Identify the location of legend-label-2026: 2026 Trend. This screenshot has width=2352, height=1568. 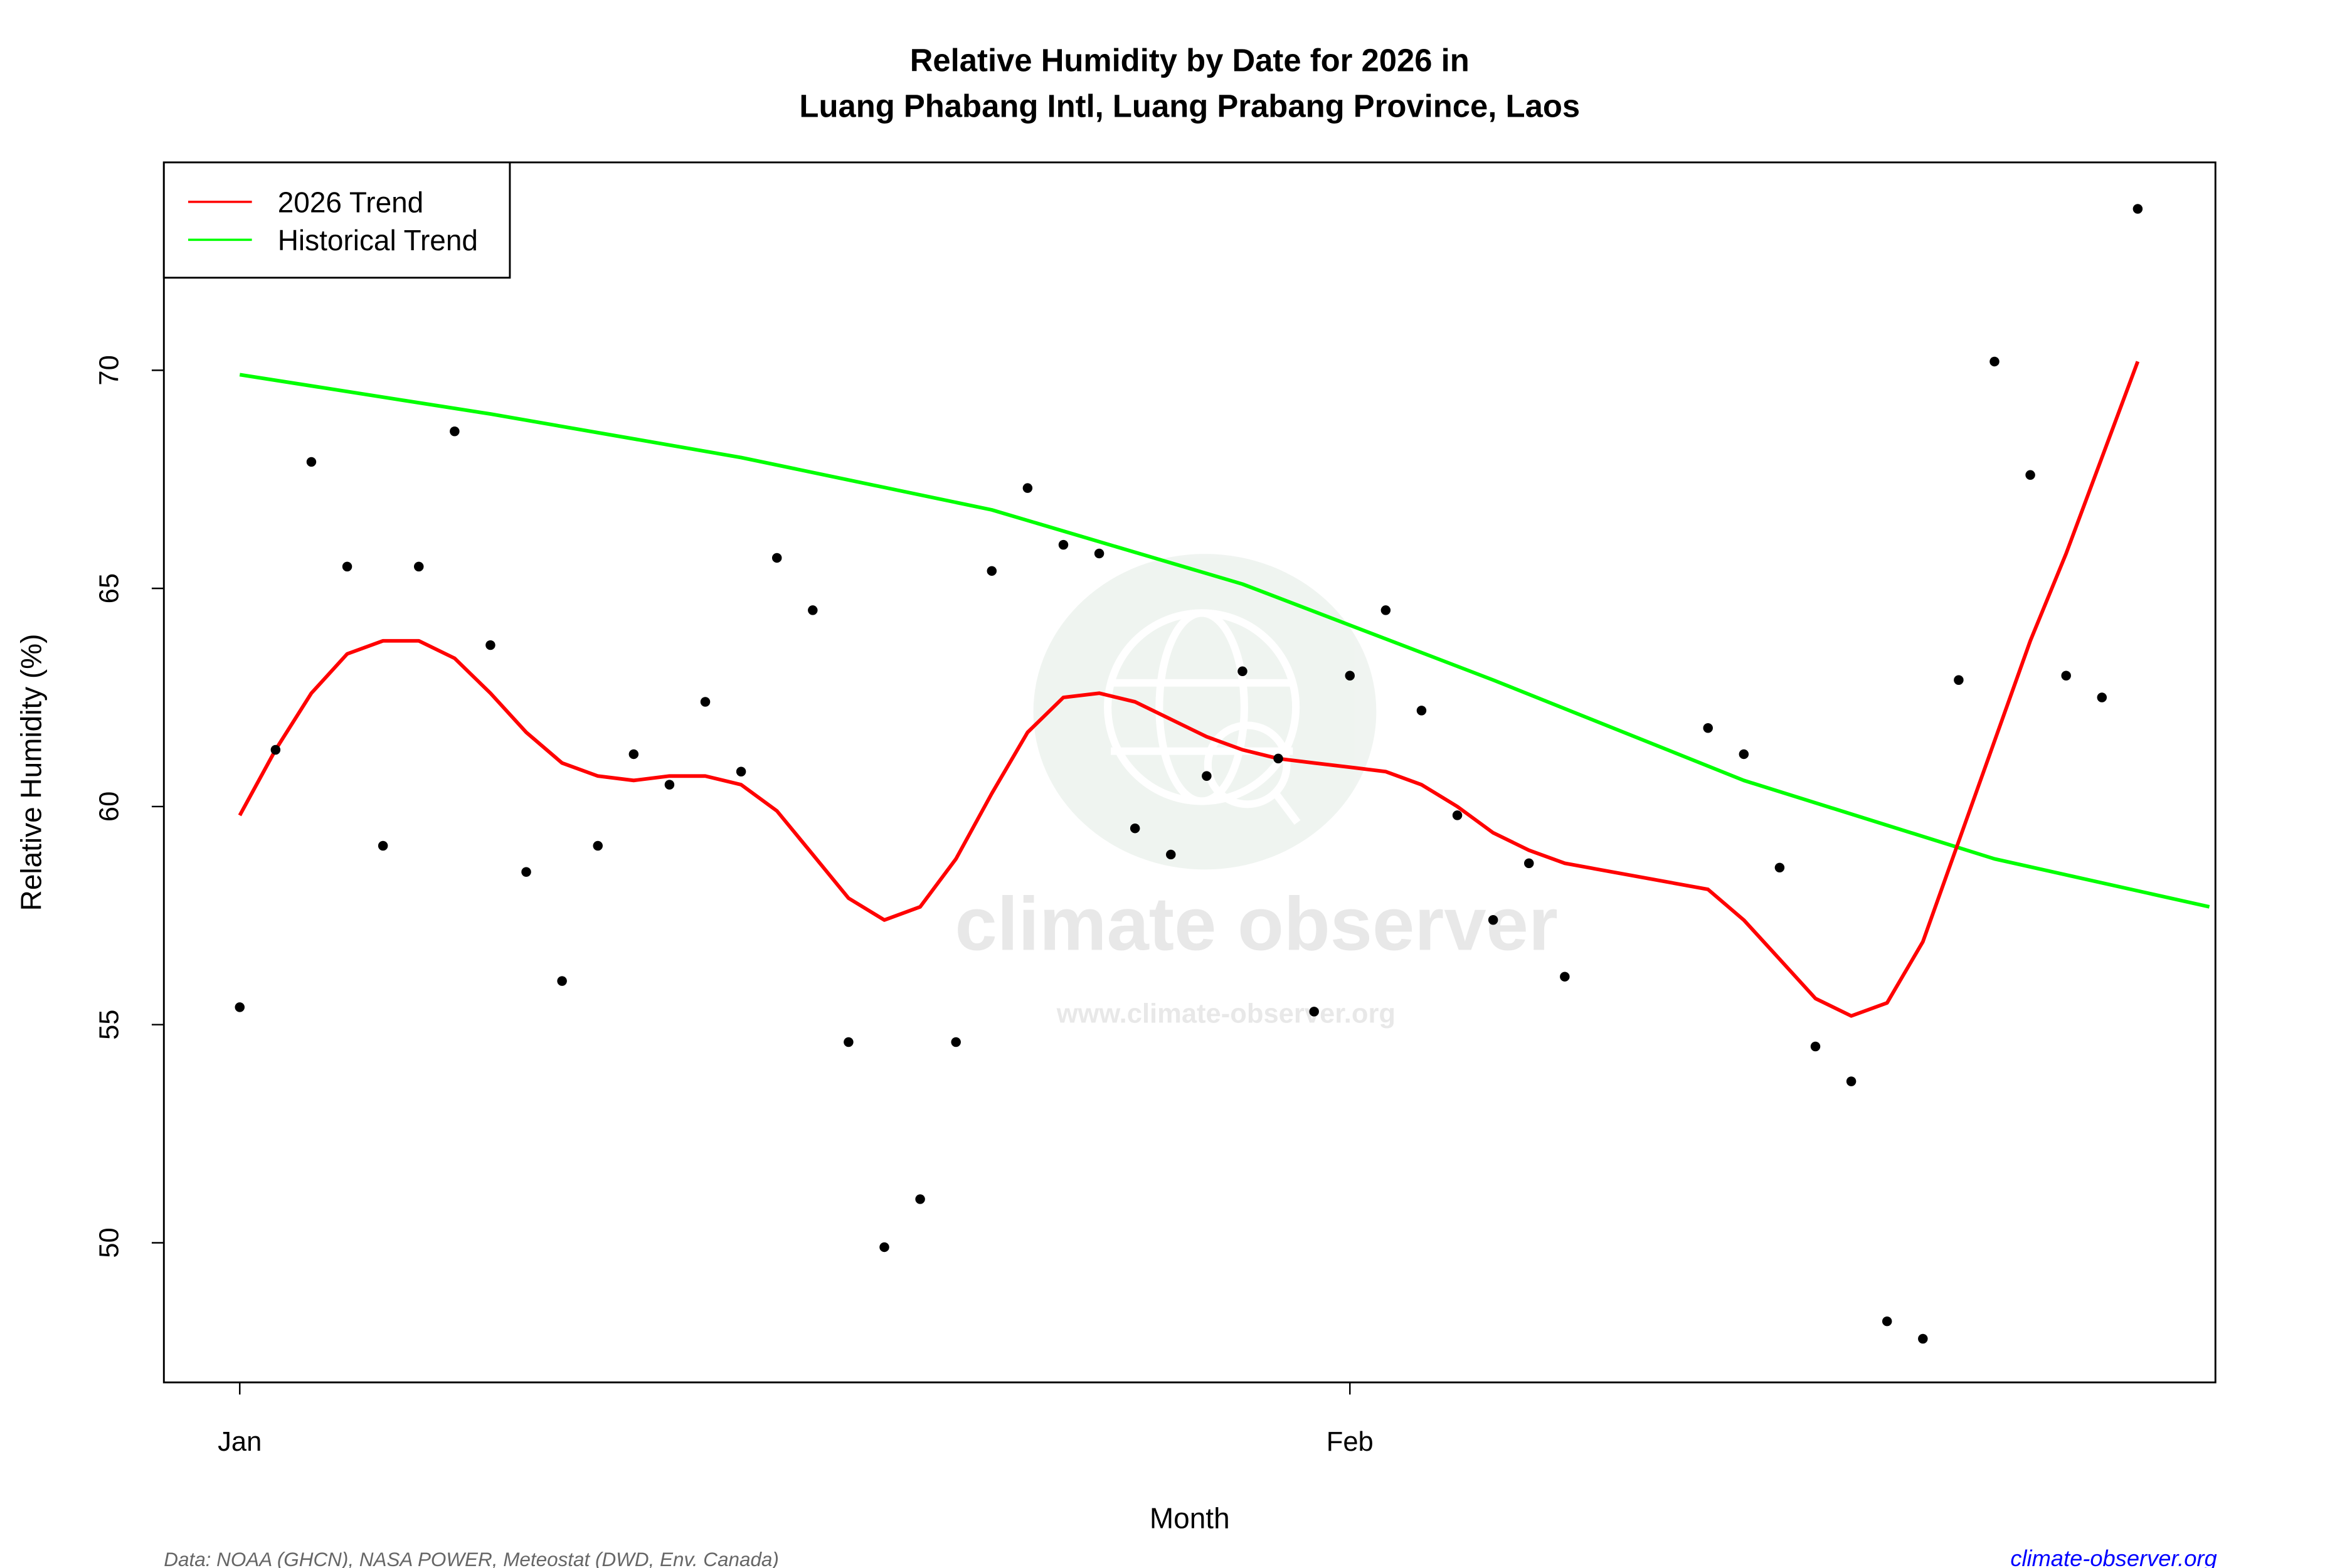
(351, 202).